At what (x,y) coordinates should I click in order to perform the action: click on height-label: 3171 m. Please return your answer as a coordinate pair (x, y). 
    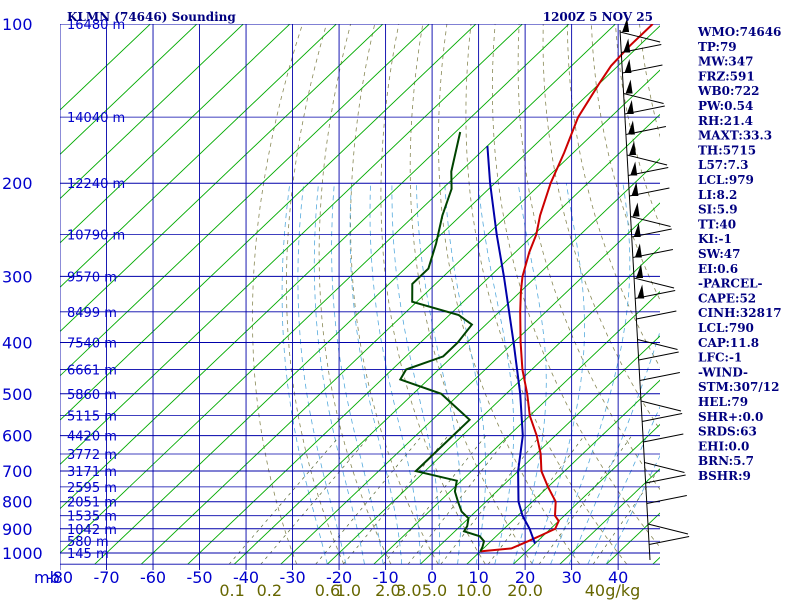
    Looking at the image, I should click on (92, 472).